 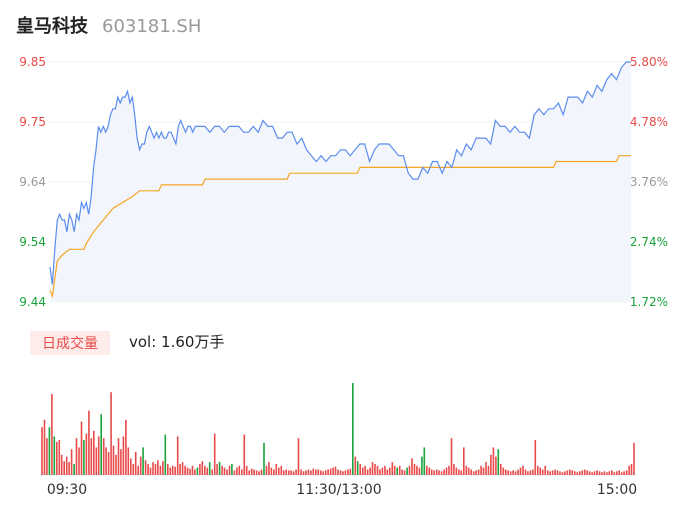 What do you see at coordinates (649, 182) in the screenshot?
I see `percent-axis-labels: 5.80% 4.78% 3.76% 2.74% 1.72%` at bounding box center [649, 182].